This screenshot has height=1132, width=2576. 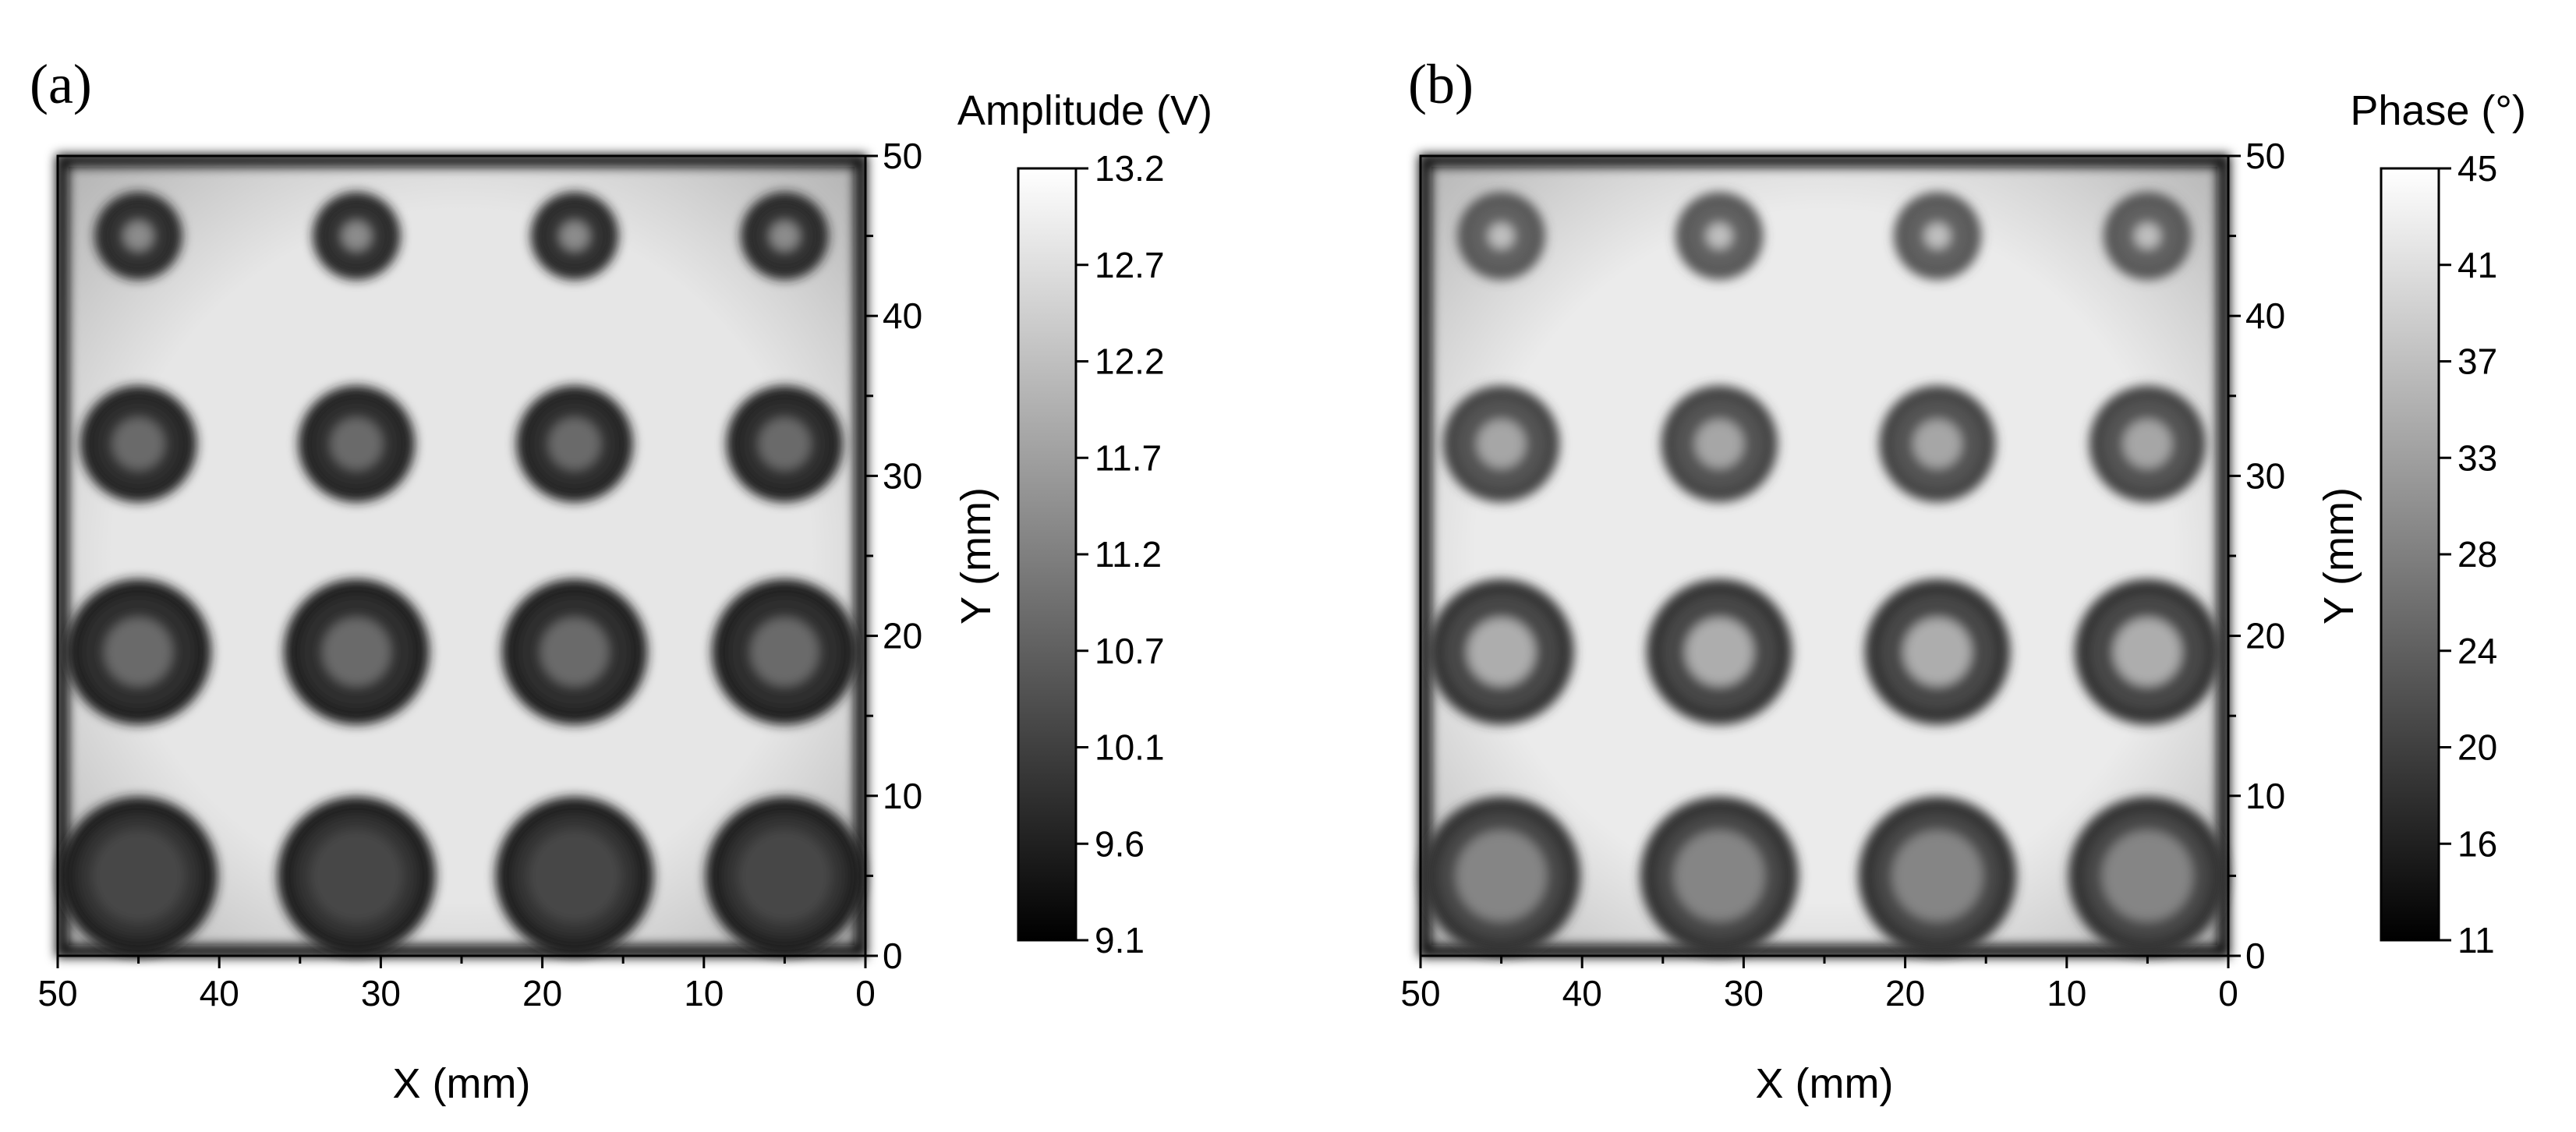 I want to click on defect-spot-b-r0-c1, so click(x=1719, y=236).